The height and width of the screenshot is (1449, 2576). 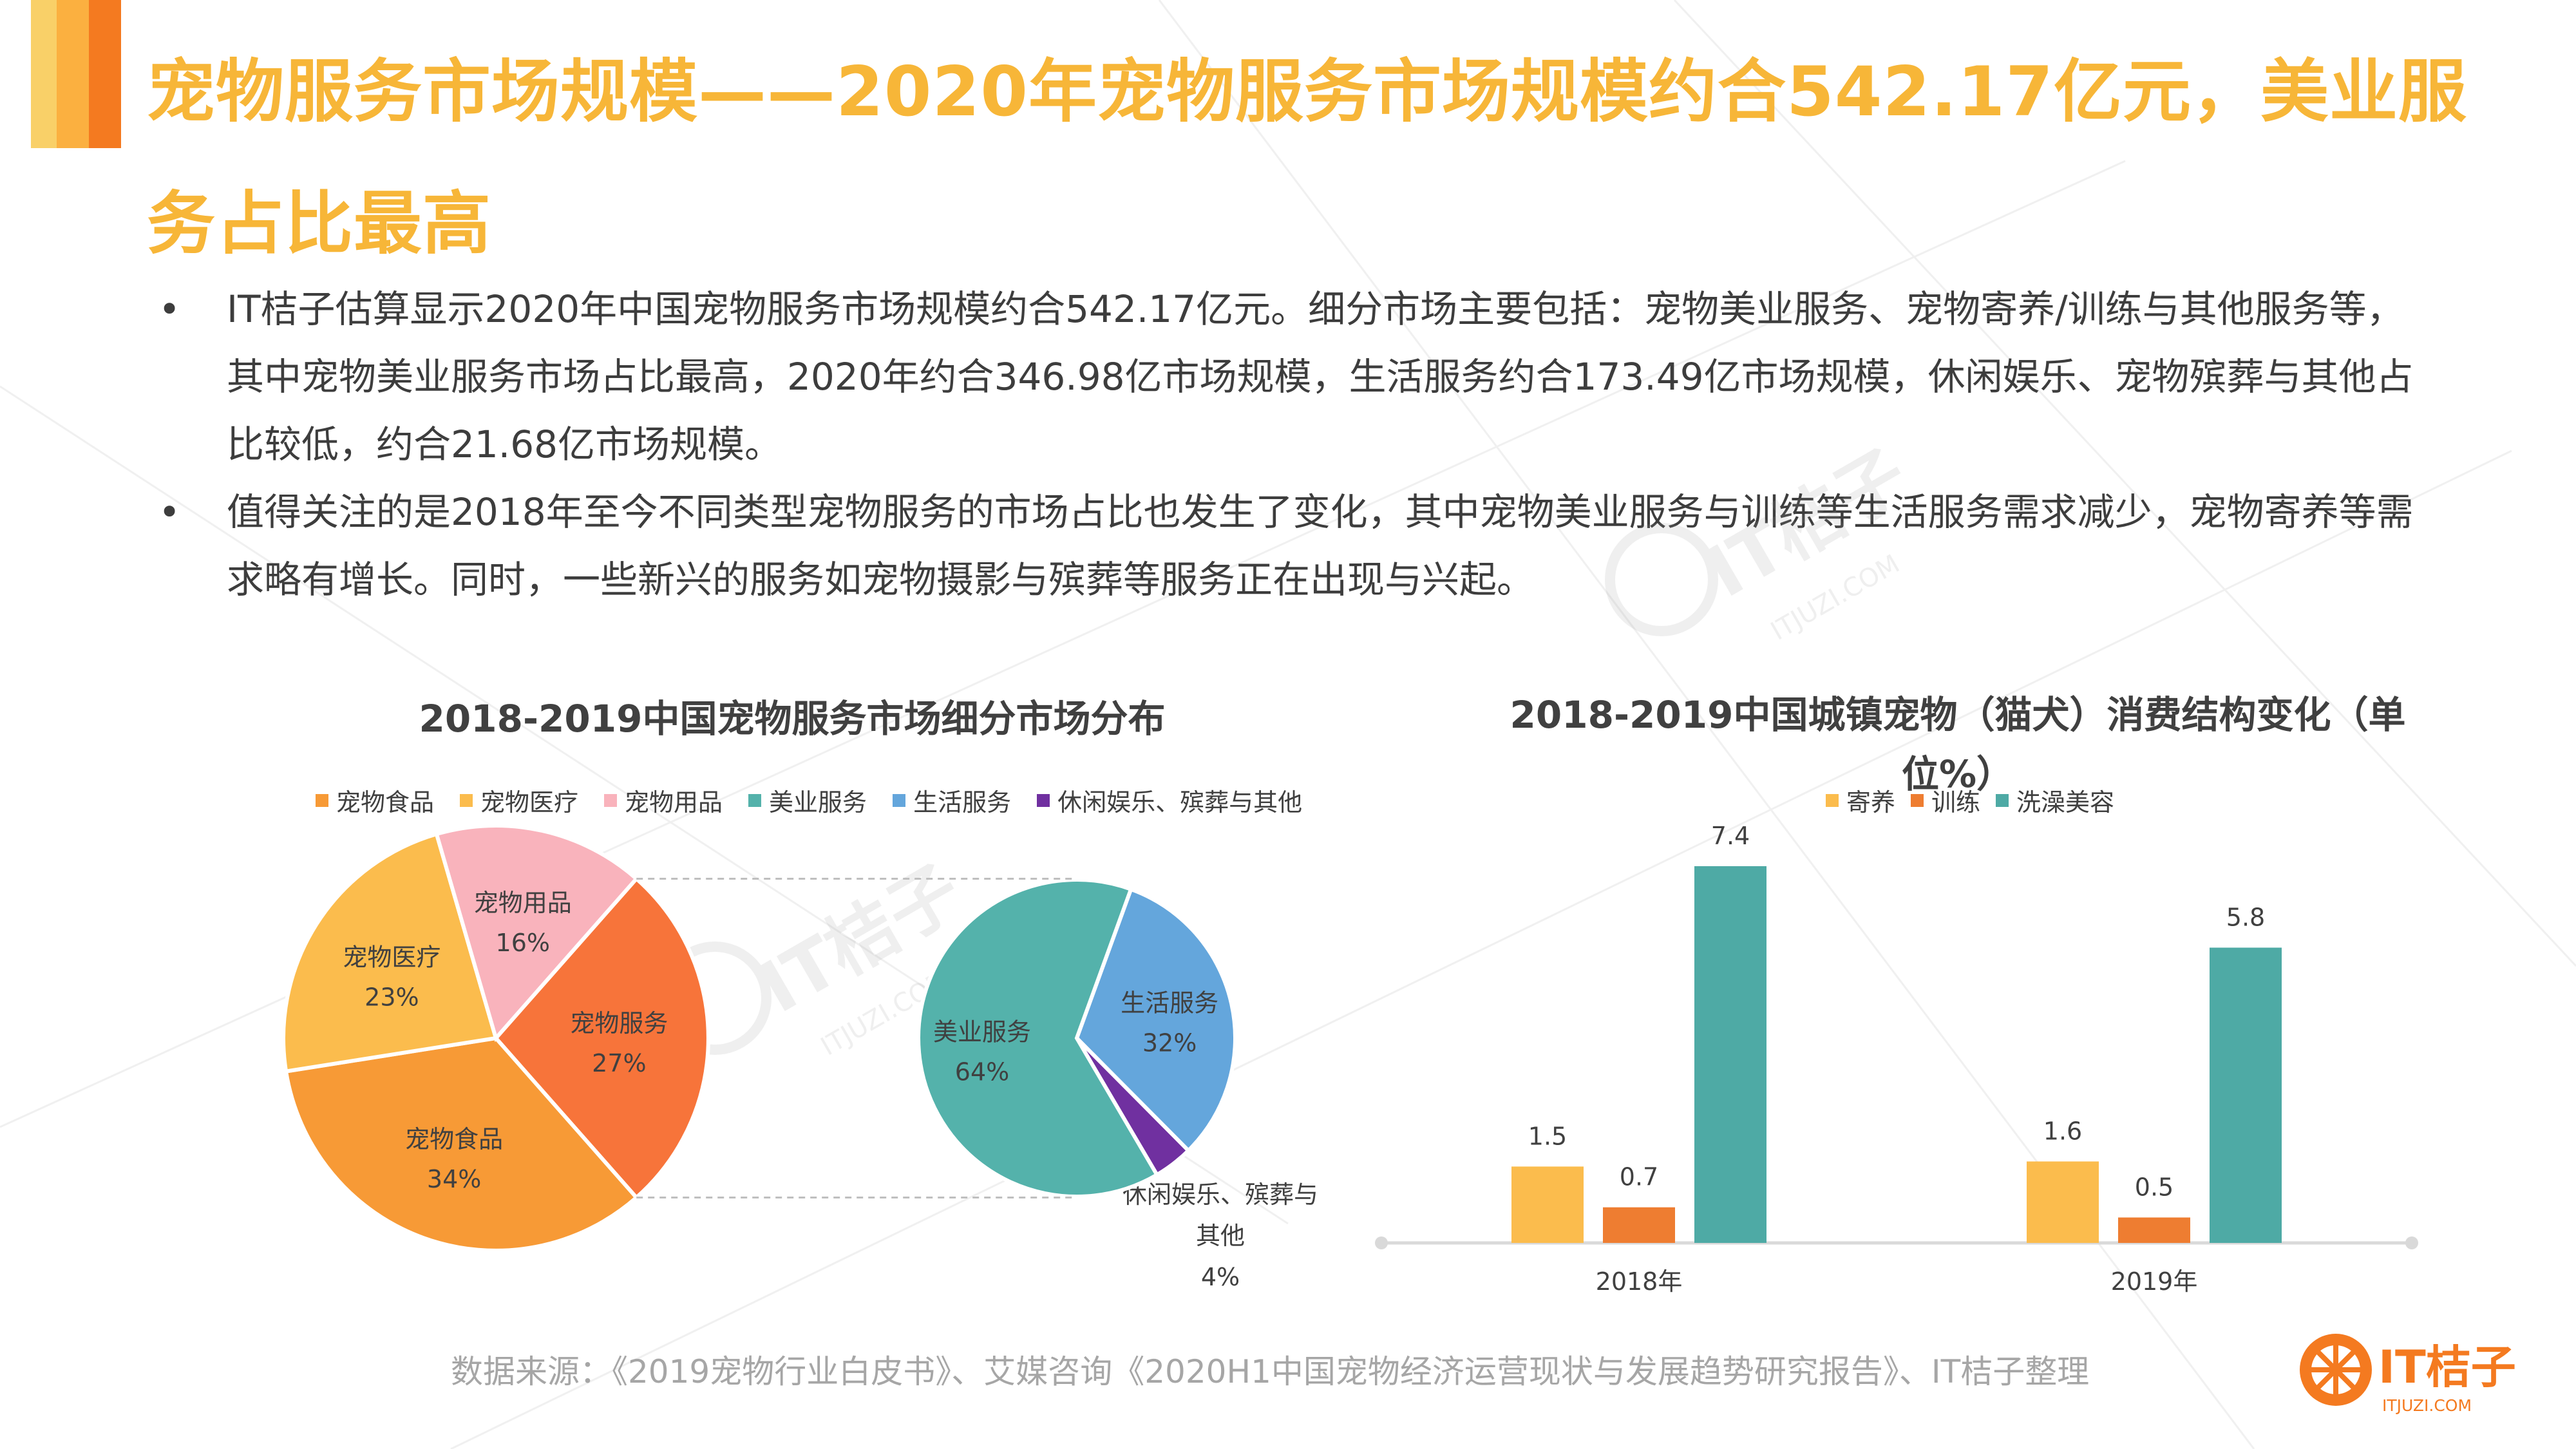 I want to click on legend-item: 美业服务, so click(x=808, y=800).